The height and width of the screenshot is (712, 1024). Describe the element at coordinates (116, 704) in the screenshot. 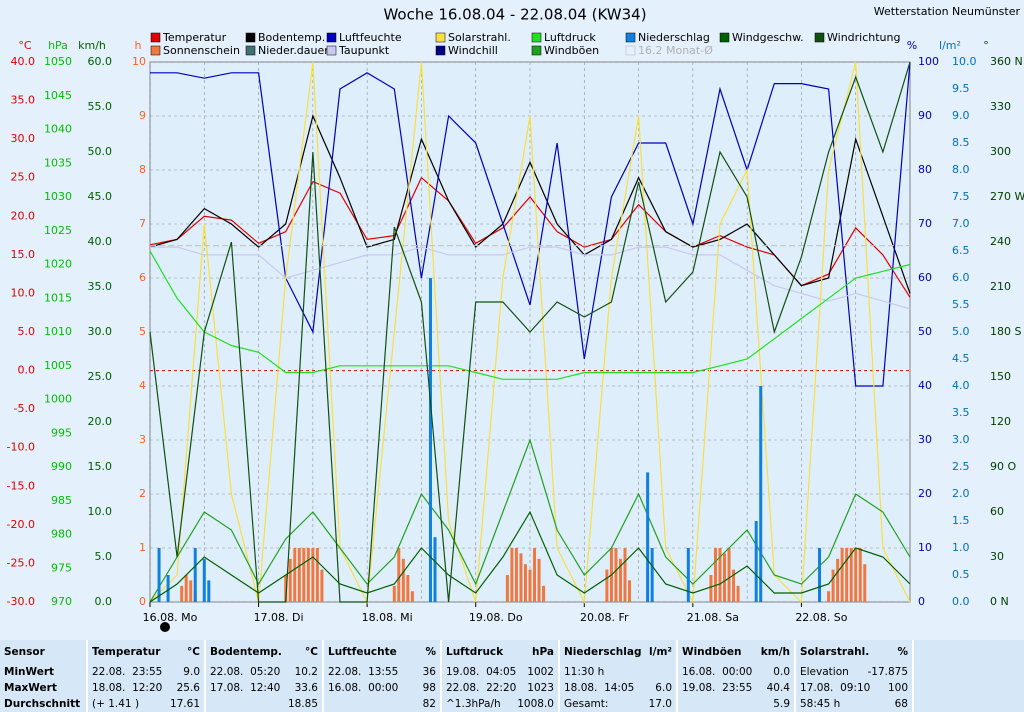

I see `cell-left: (+ 1.41 )` at that location.